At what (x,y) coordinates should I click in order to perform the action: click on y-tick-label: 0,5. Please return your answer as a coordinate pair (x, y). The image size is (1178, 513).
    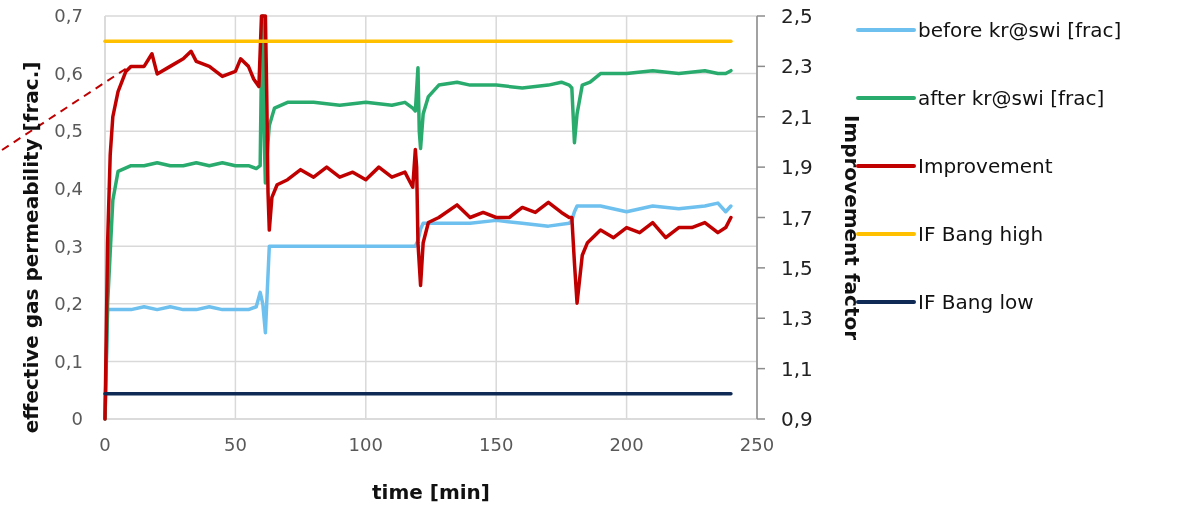
    Looking at the image, I should click on (68, 131).